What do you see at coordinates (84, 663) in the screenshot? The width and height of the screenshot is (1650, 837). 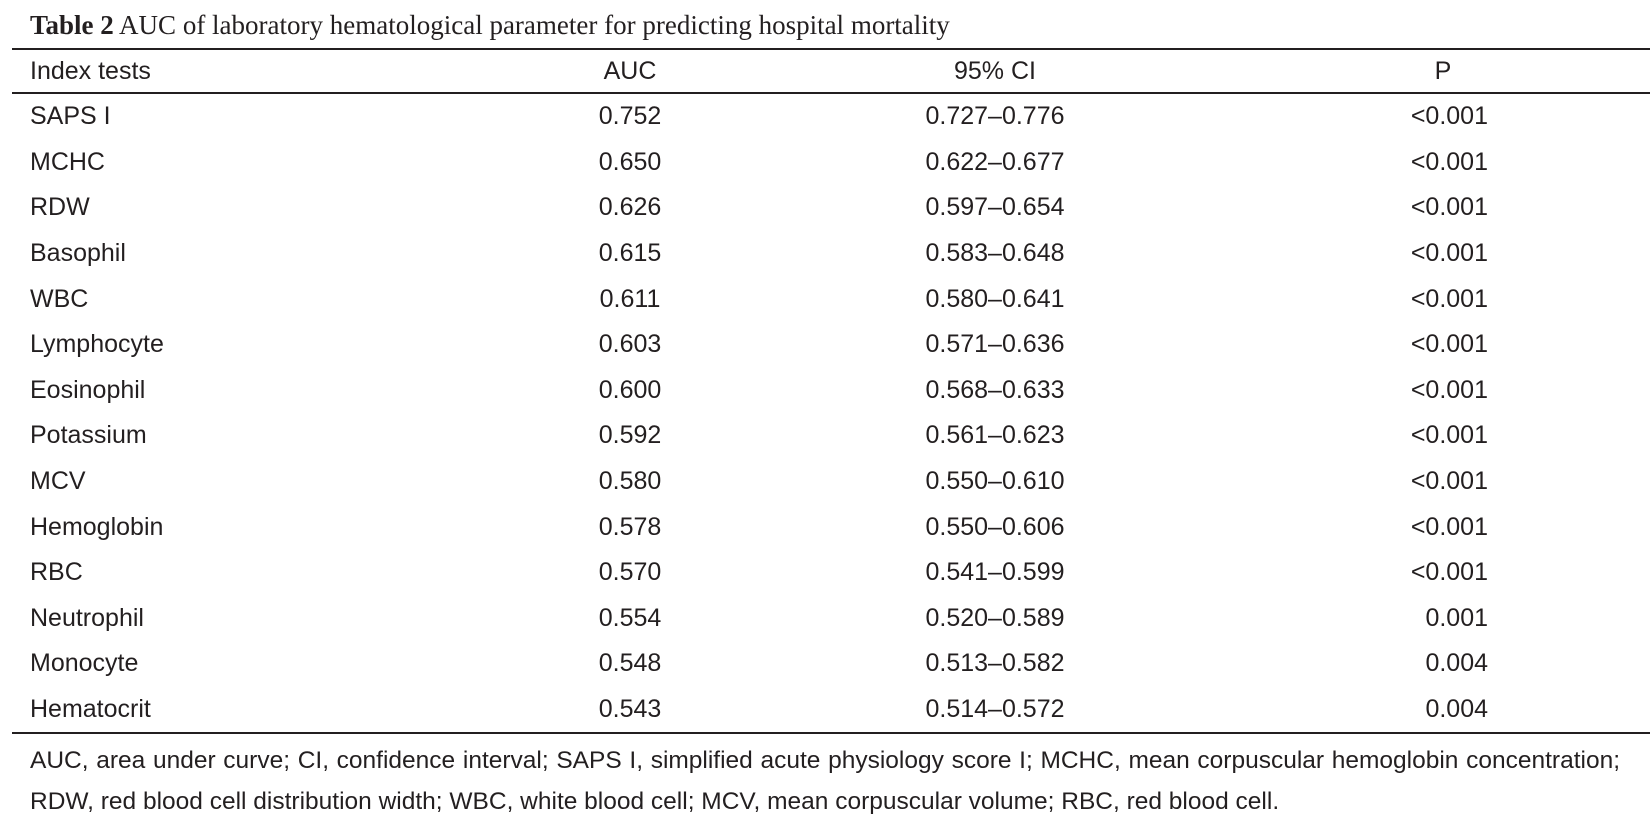 I see `cell-index-test: Monocyte` at bounding box center [84, 663].